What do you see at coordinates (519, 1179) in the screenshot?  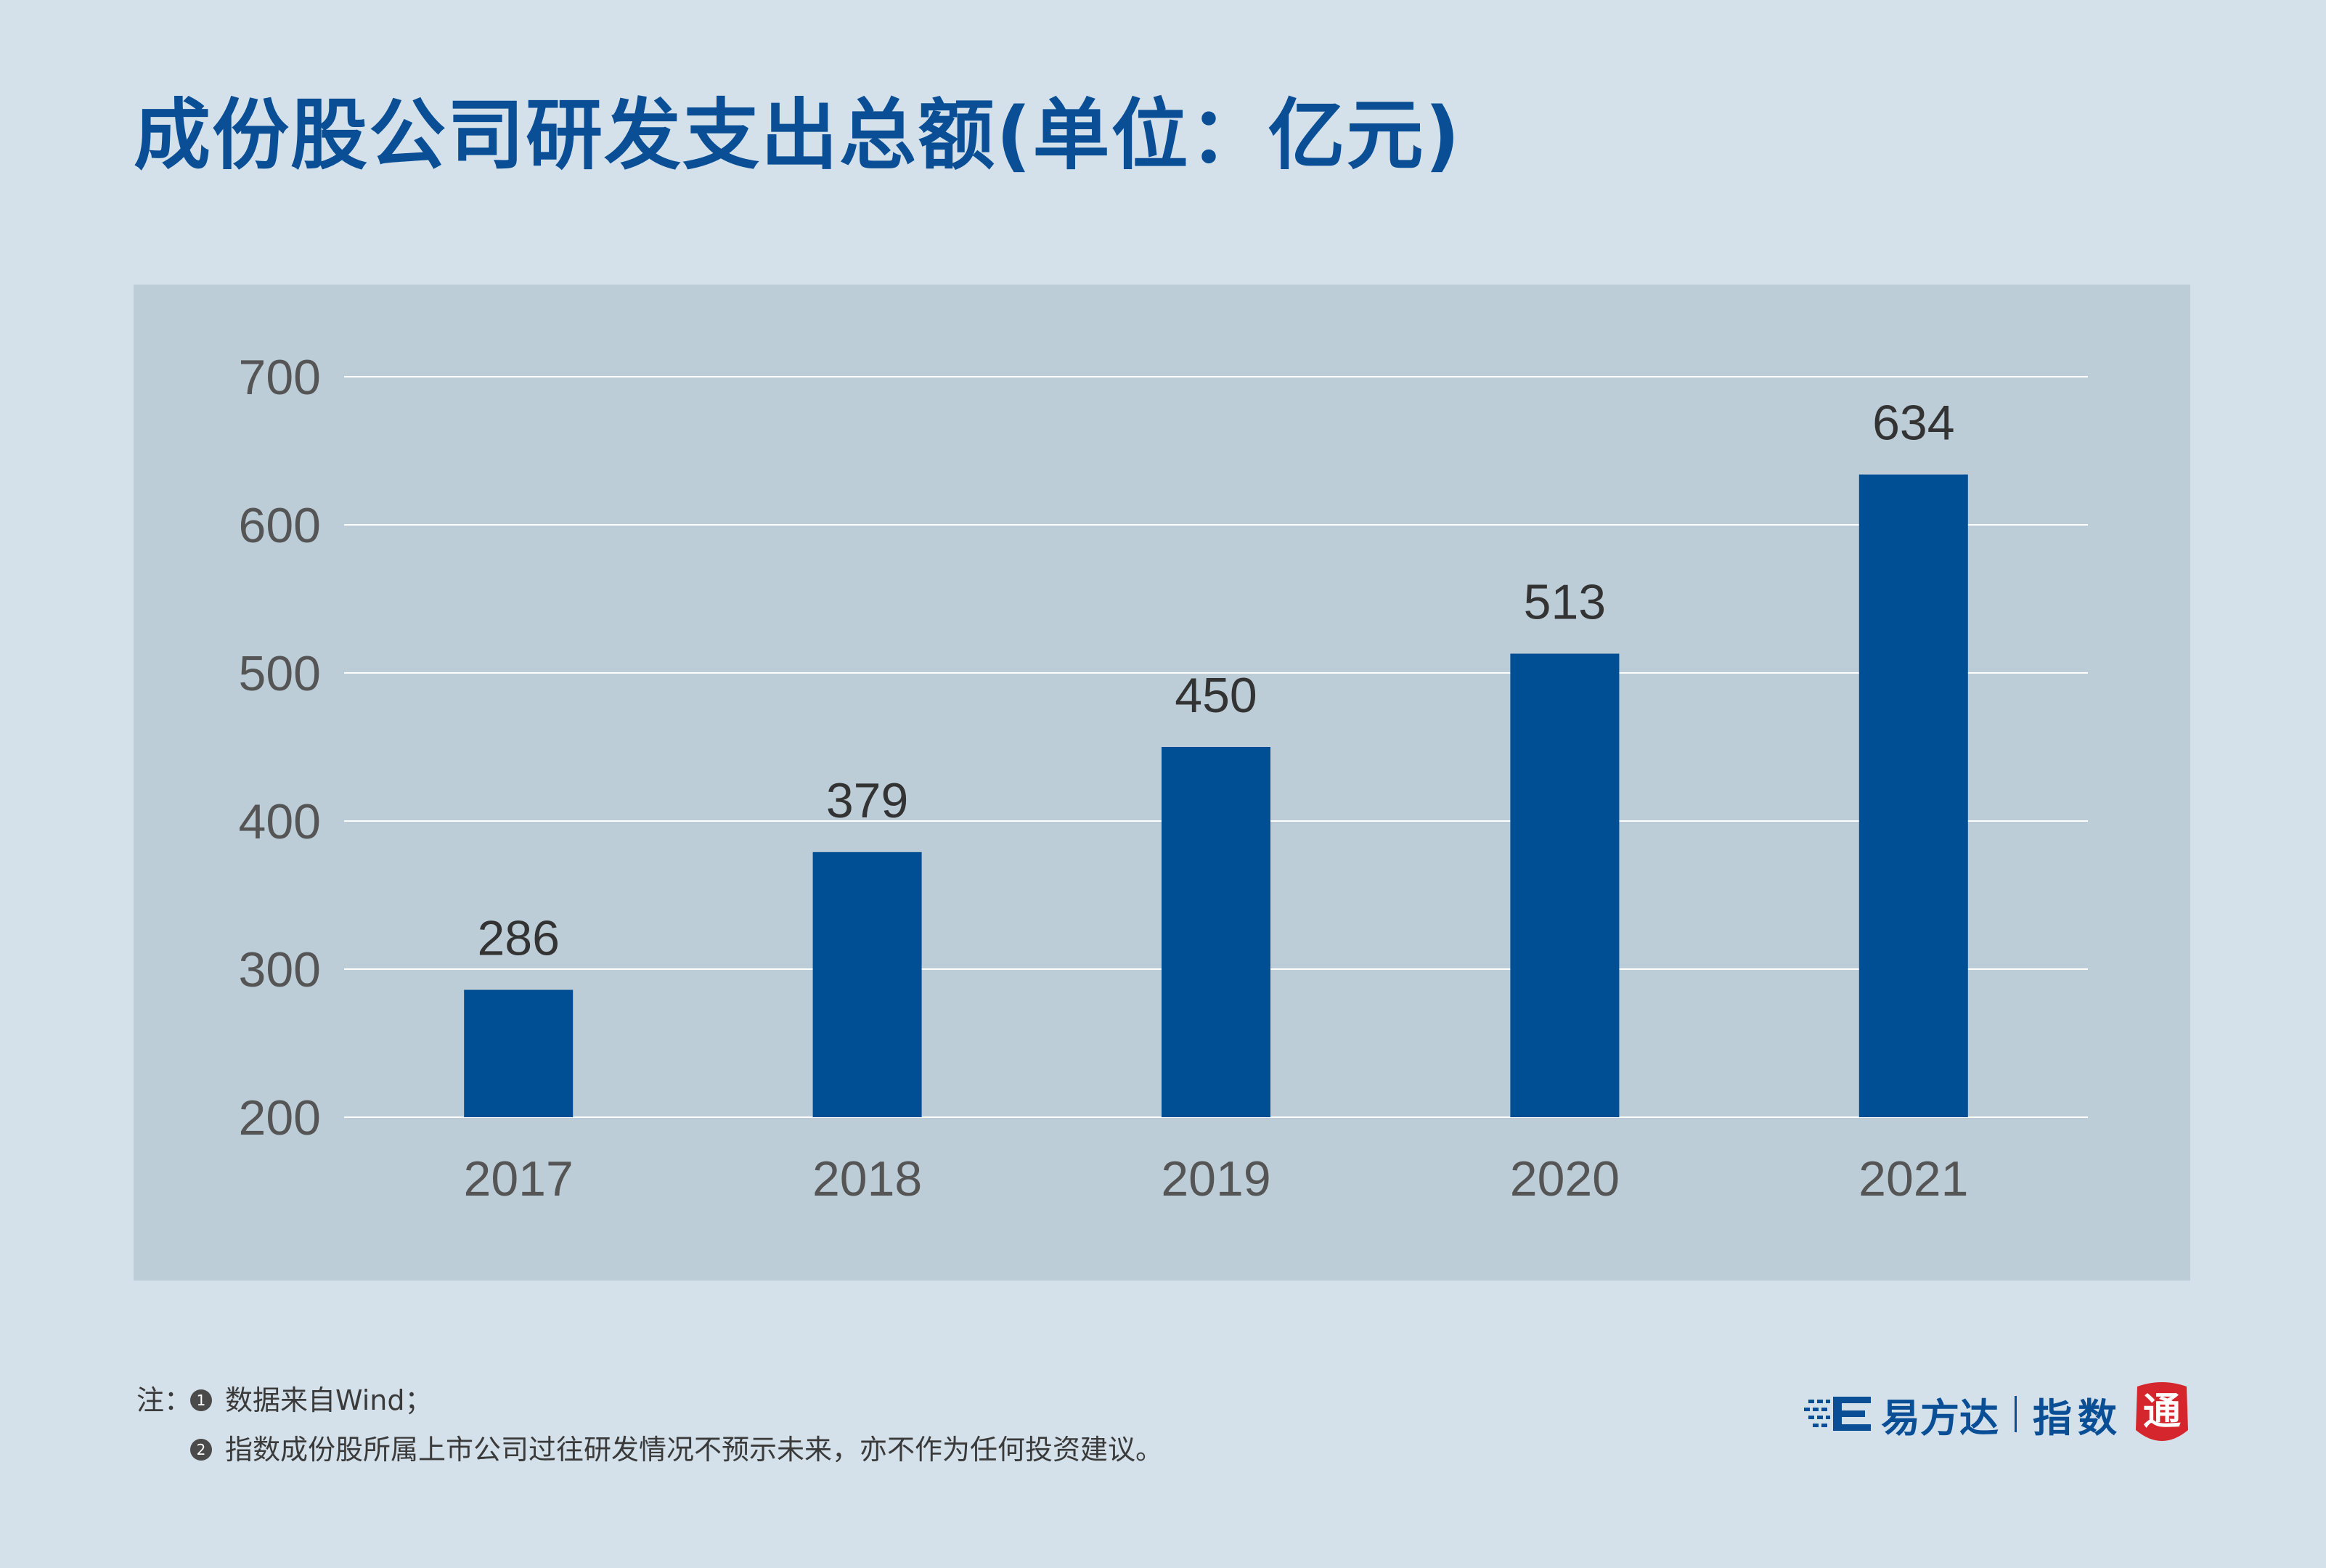 I see `x-tick-label: 2017` at bounding box center [519, 1179].